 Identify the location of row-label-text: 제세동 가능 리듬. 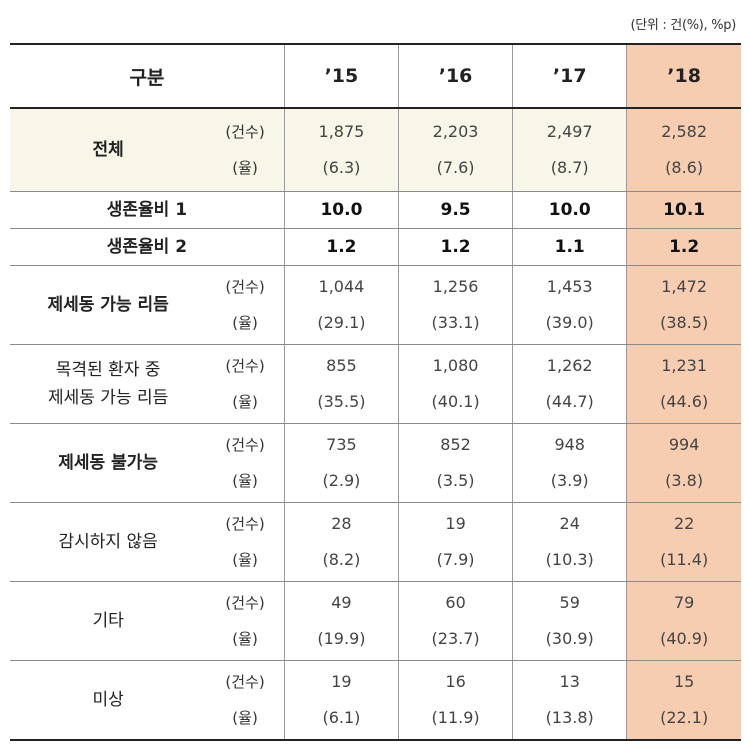
(108, 398).